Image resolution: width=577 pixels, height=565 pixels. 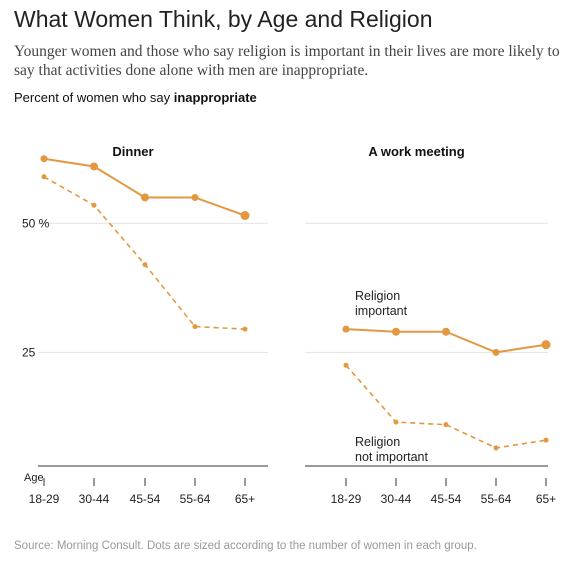 What do you see at coordinates (215, 97) in the screenshot?
I see `measure-label-bold: inappropriate` at bounding box center [215, 97].